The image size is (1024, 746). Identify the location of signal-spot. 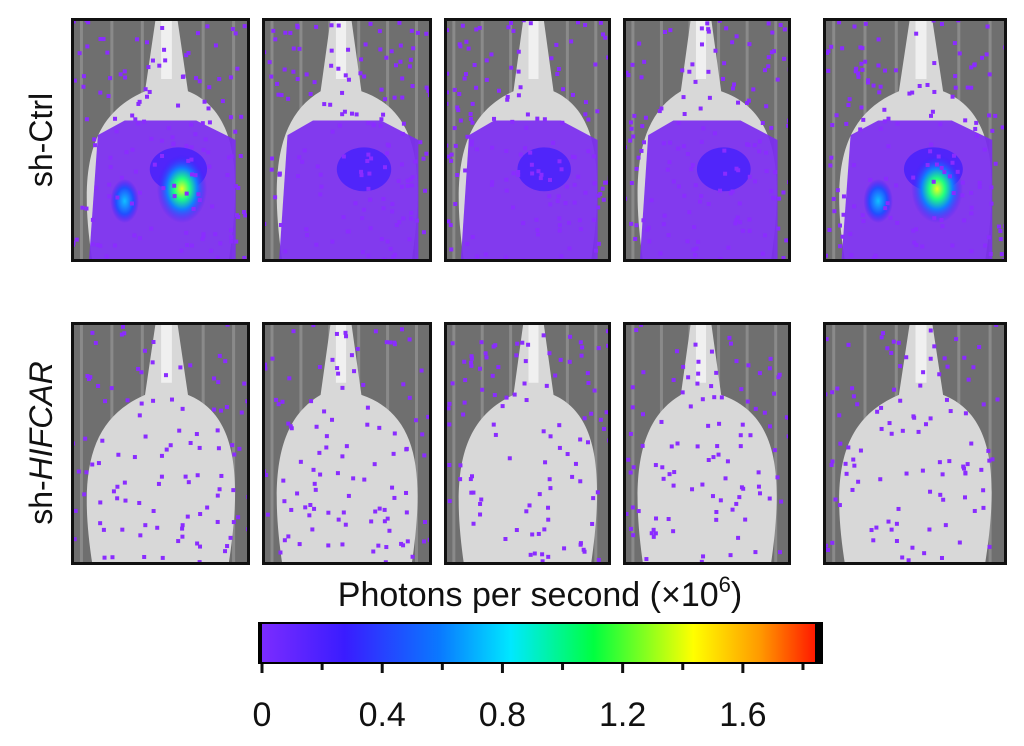
(723, 169).